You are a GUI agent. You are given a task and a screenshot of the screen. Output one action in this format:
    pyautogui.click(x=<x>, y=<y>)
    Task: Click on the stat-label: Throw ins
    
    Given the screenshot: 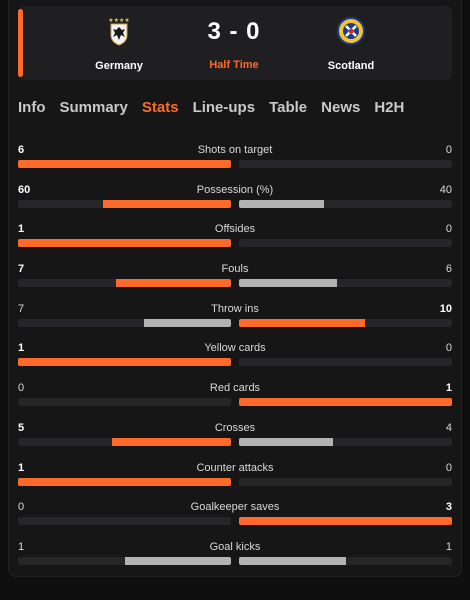 What is the action you would take?
    pyautogui.click(x=235, y=308)
    